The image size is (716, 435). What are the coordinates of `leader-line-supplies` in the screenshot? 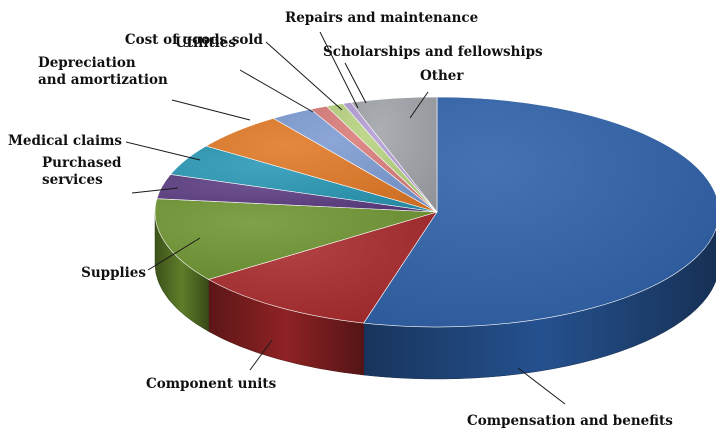 It's located at (174, 254).